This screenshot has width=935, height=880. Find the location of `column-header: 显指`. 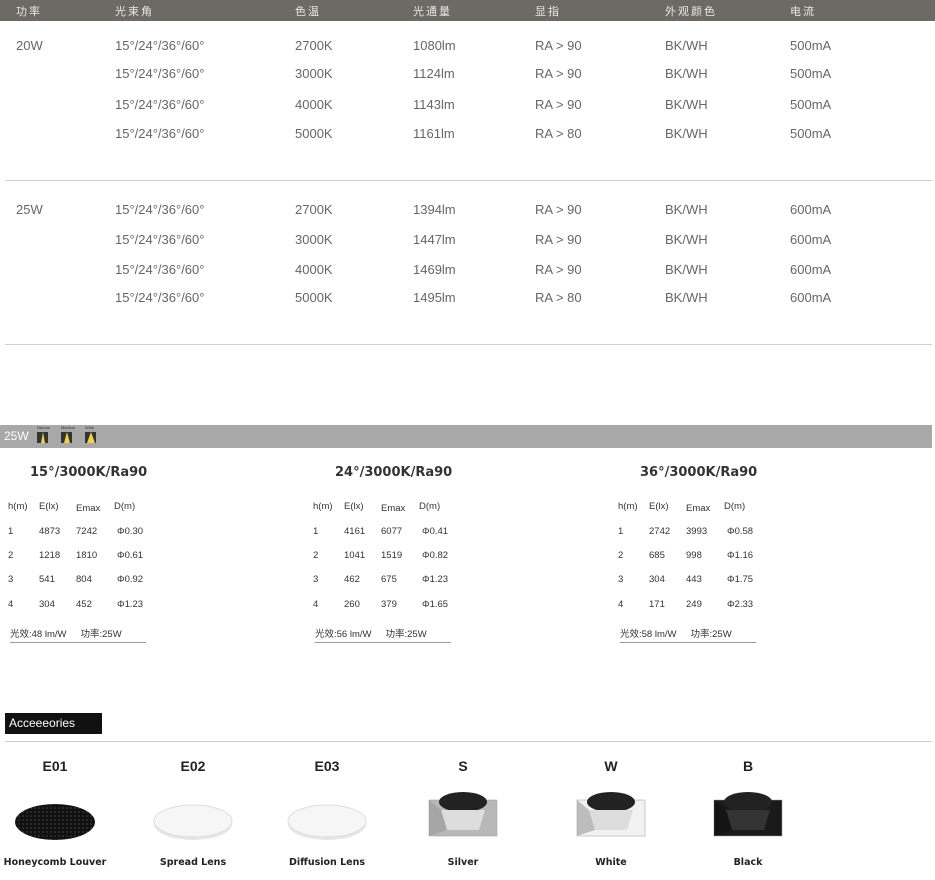

column-header: 显指 is located at coordinates (548, 12).